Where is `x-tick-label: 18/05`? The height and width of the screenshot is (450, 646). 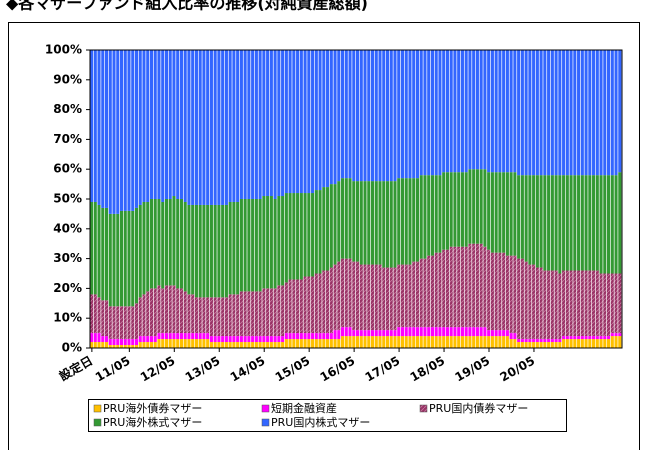
x-tick-label: 18/05 is located at coordinates (428, 369).